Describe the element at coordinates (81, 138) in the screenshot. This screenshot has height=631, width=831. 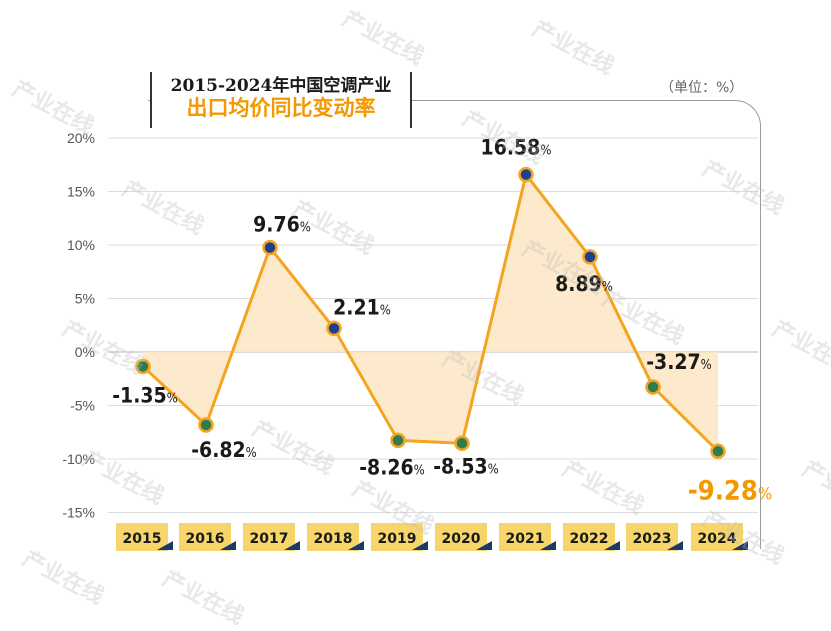
I see `y-tick-label: 20%` at that location.